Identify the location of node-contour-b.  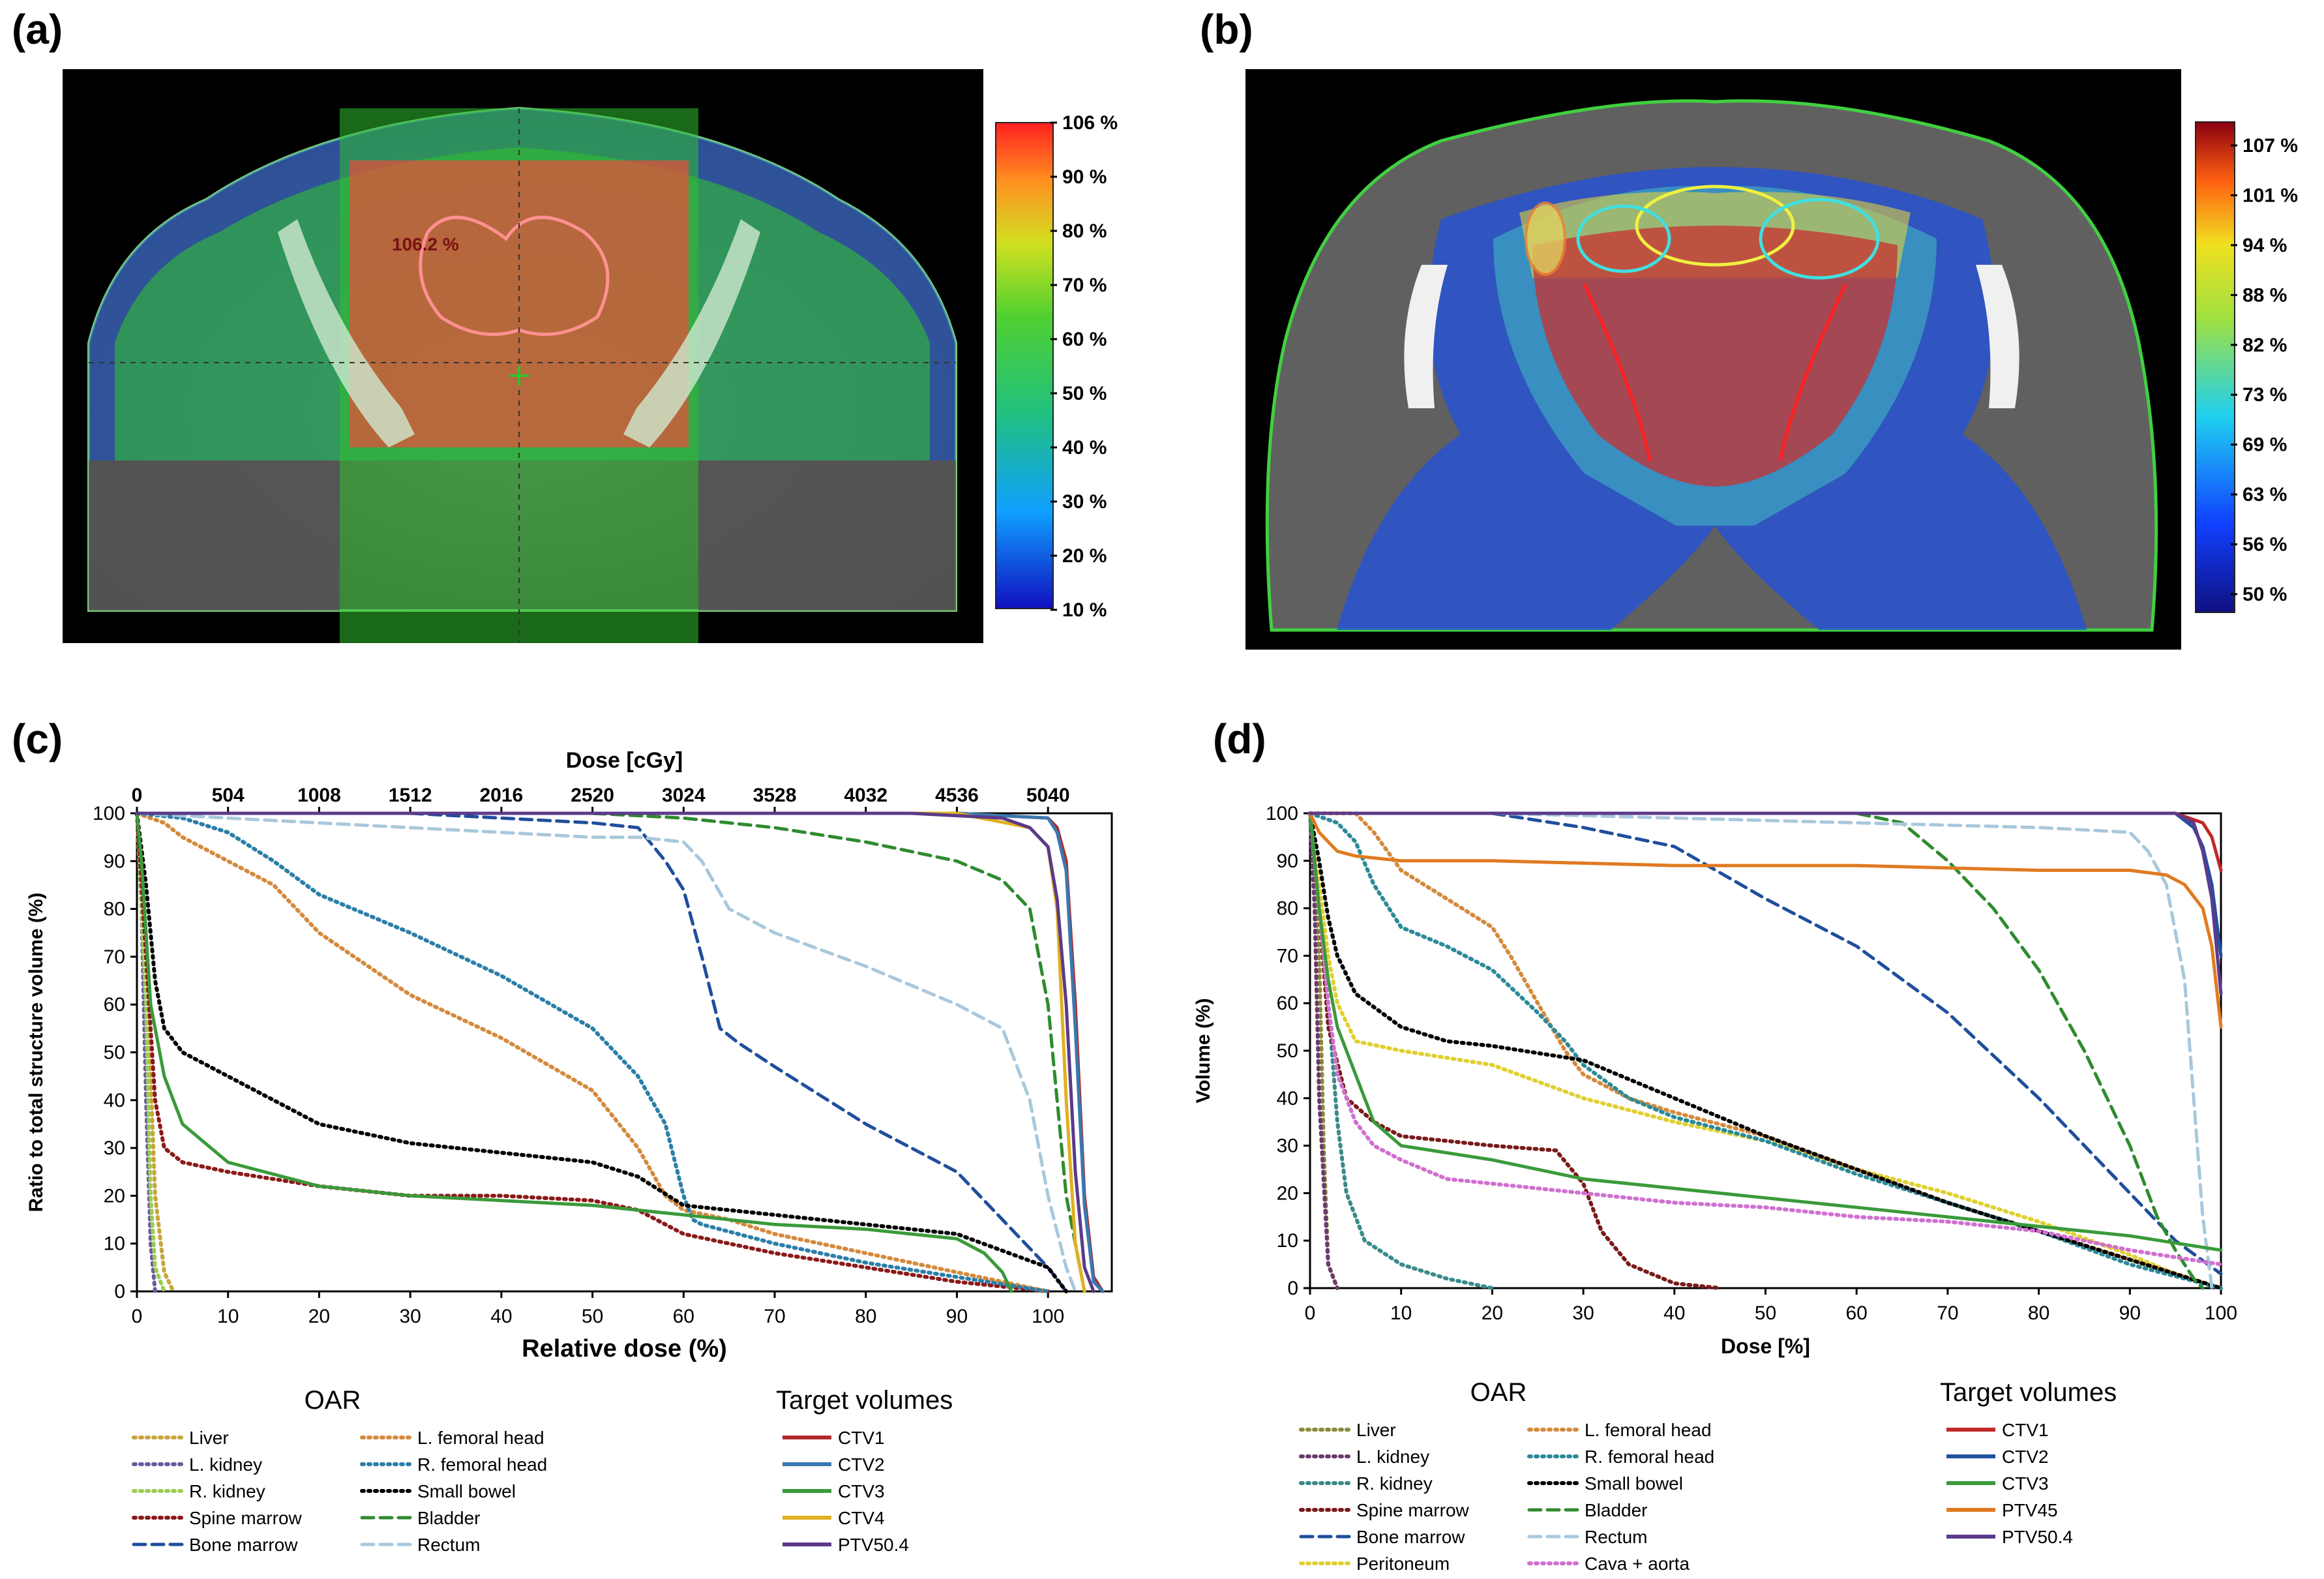
(1546, 239).